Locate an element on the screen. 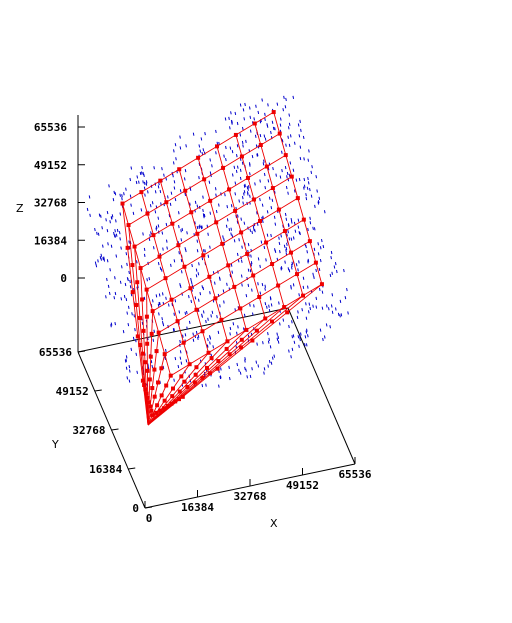  y-tick is located at coordinates (98, 390).